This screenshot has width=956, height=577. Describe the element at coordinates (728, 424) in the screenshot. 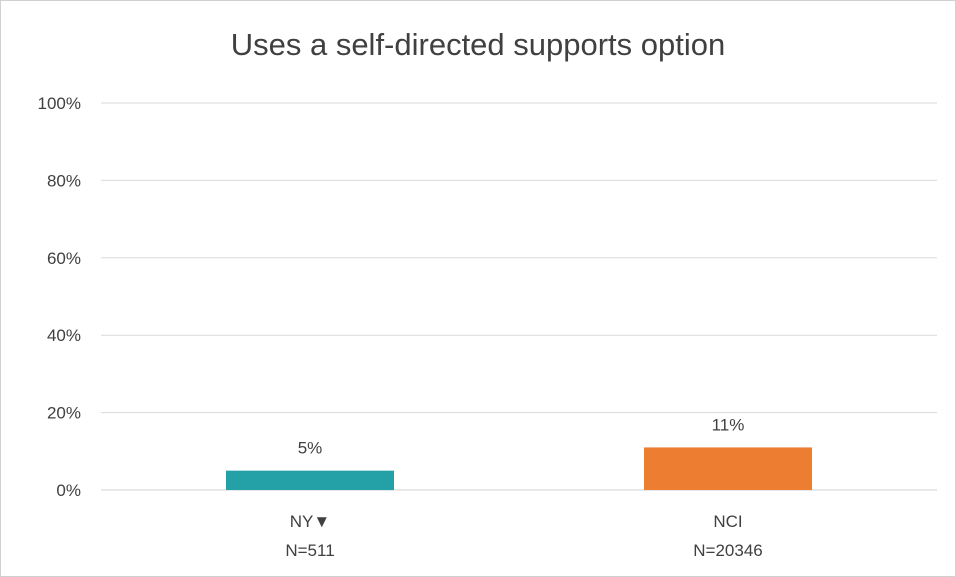

I see `data-label: 11%` at that location.